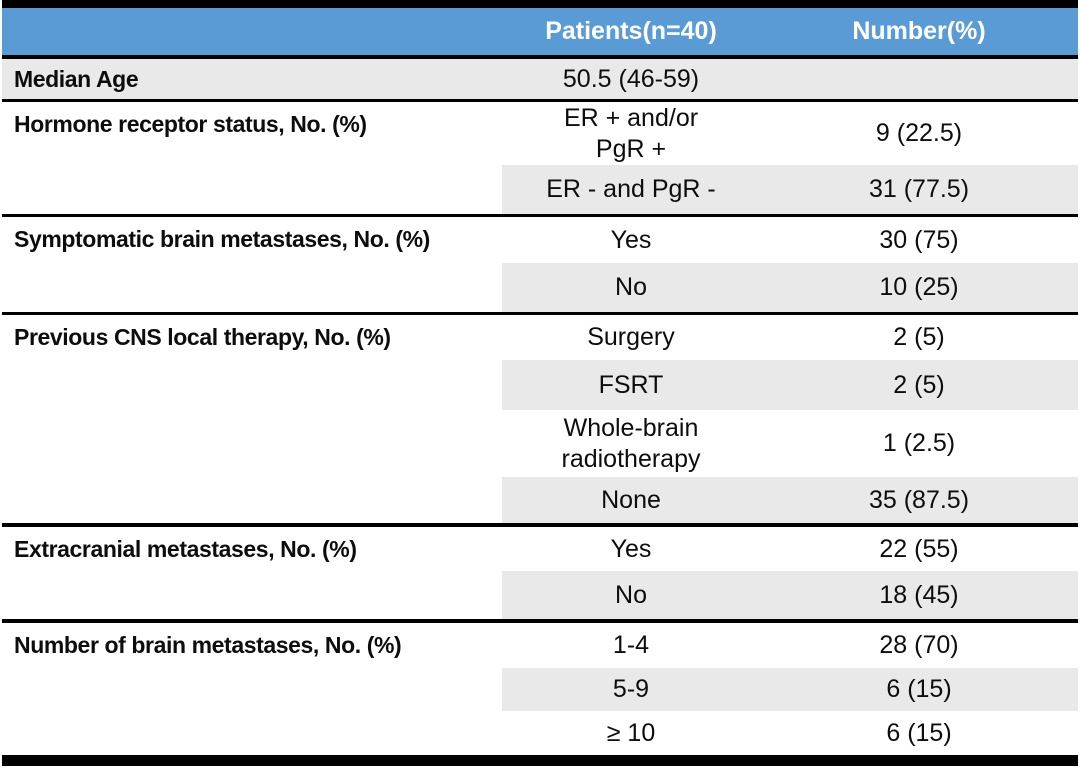  What do you see at coordinates (631, 645) in the screenshot?
I see `value-cell: 1-4` at bounding box center [631, 645].